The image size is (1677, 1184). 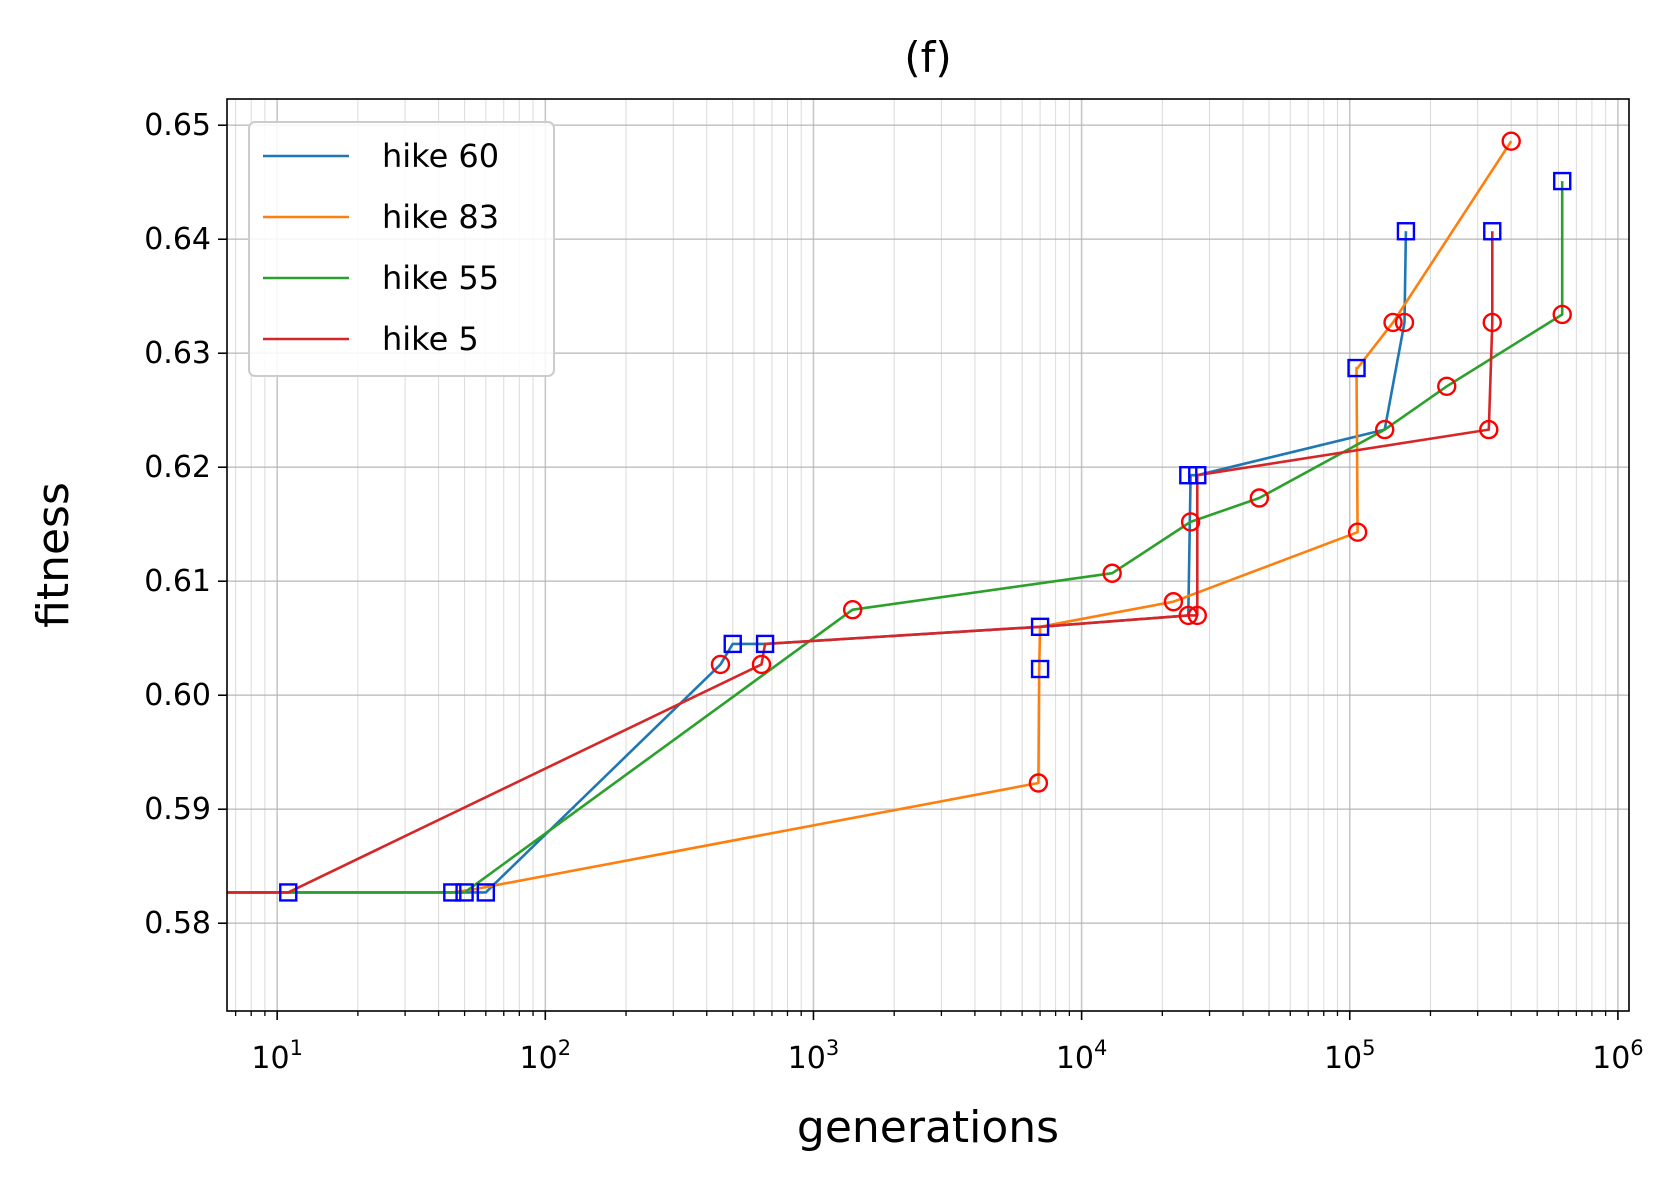 What do you see at coordinates (177, 239) in the screenshot?
I see `y-tick-label: 0.64` at bounding box center [177, 239].